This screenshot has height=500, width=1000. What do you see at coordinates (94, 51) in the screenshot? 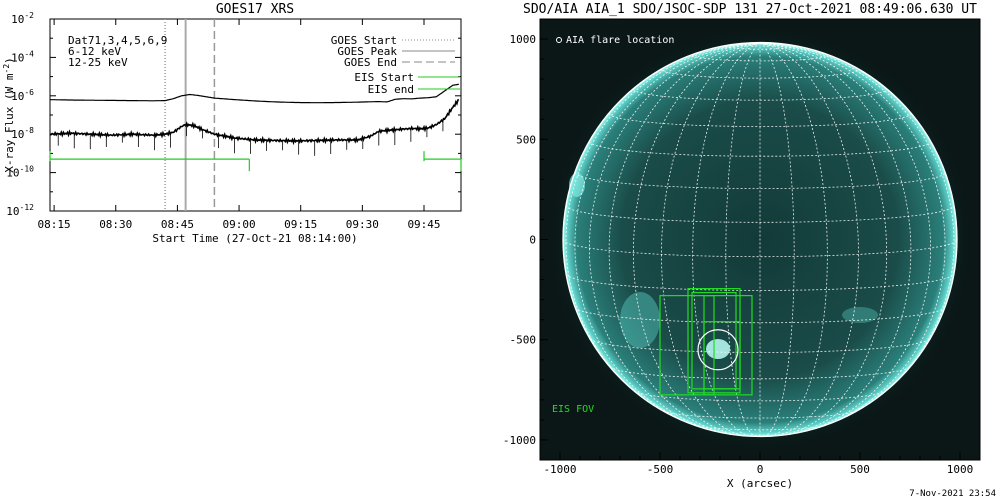
I see `channel-label-low: 6-12 keV` at bounding box center [94, 51].